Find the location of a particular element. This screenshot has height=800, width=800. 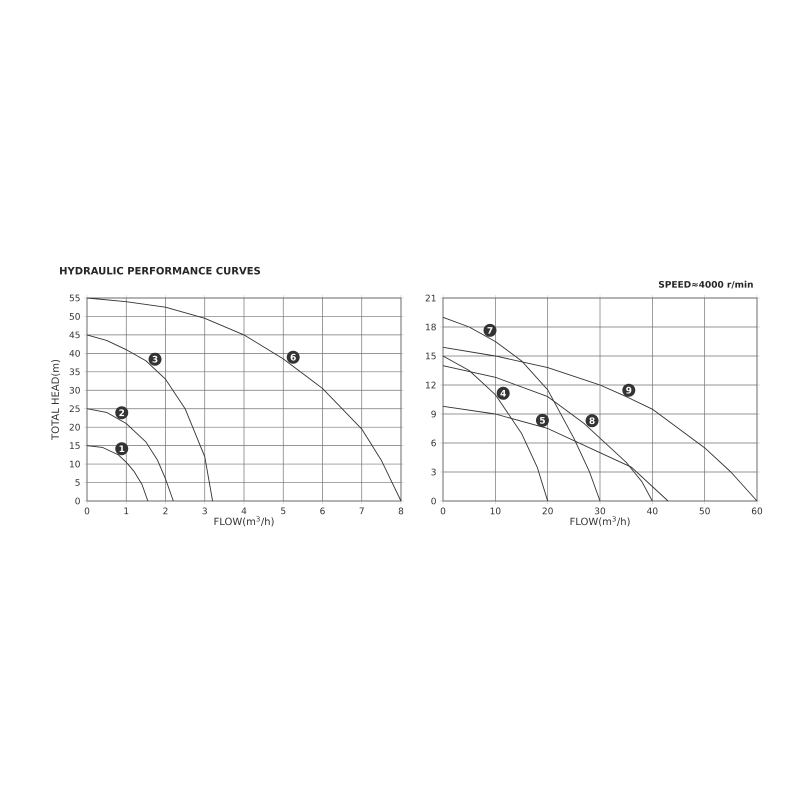

chart-title: HYDRAULIC PERFORMANCE CURVES is located at coordinates (160, 270).